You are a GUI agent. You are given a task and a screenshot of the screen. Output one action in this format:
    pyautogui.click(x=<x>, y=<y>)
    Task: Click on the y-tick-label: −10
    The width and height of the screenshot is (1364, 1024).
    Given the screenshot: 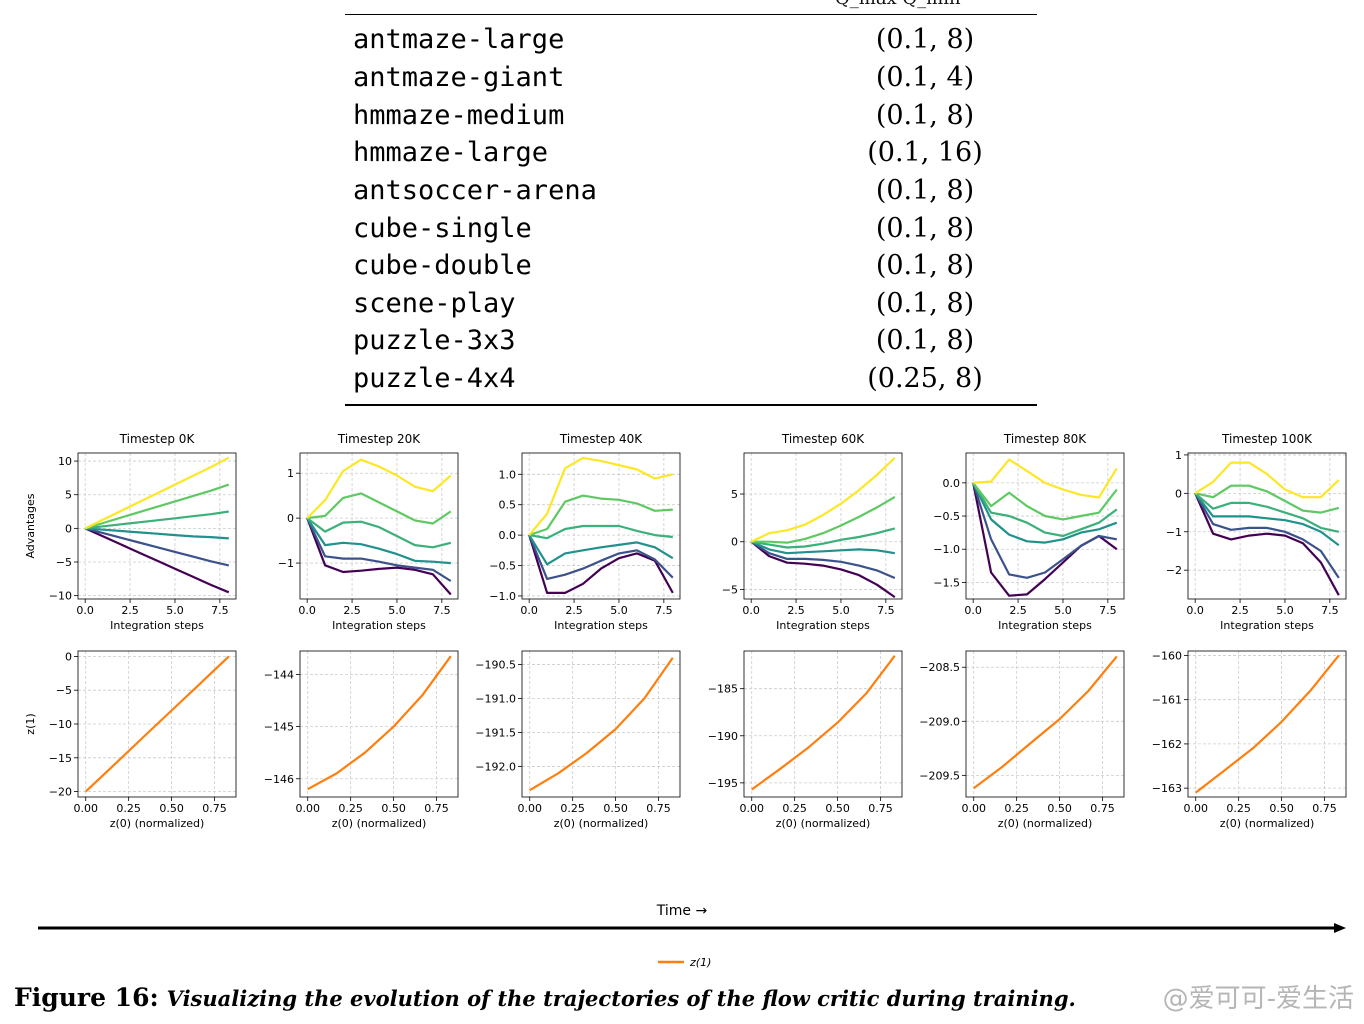 What is the action you would take?
    pyautogui.click(x=60, y=724)
    